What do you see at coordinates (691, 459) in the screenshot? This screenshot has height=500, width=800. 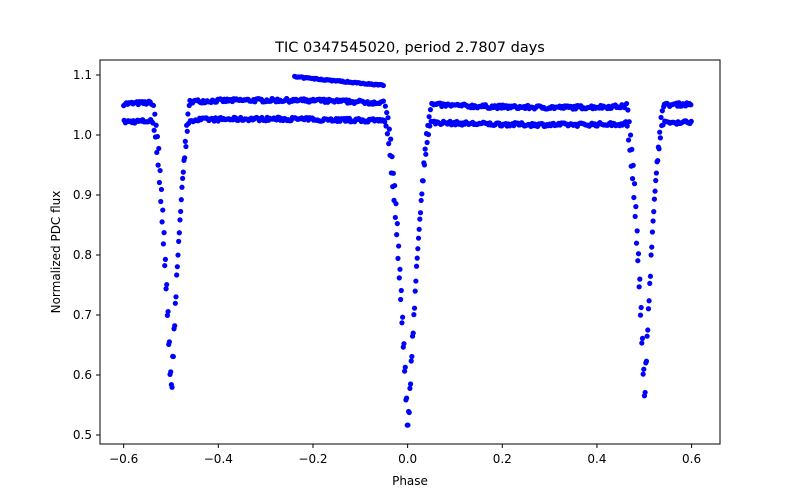 I see `x-tick-label: 0.6` at bounding box center [691, 459].